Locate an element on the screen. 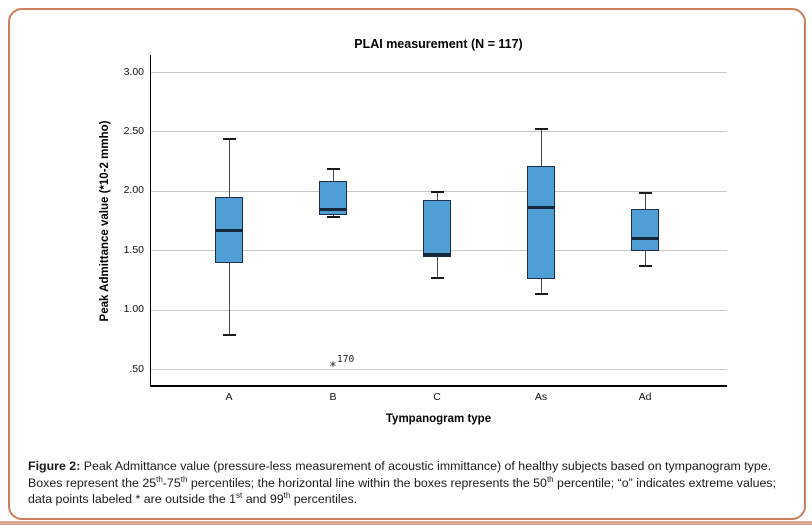 The image size is (812, 532). x-tick-label: A is located at coordinates (229, 397).